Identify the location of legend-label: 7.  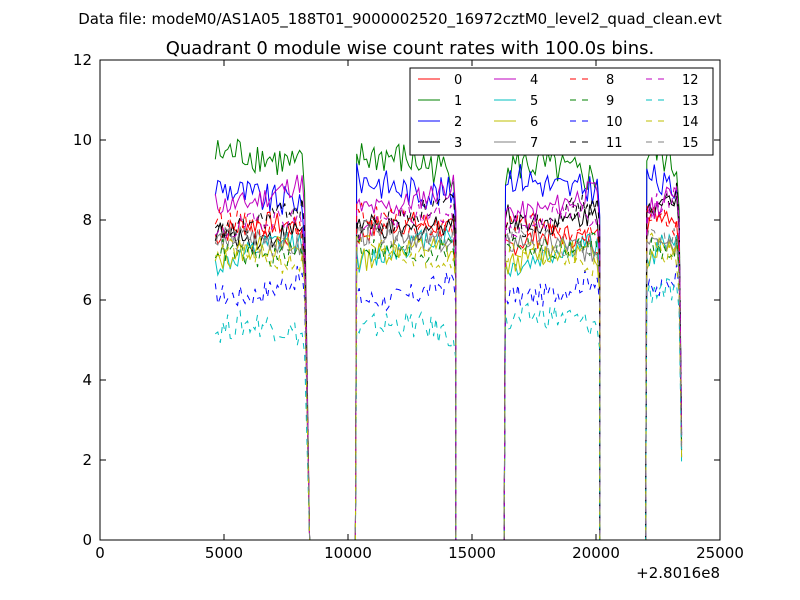
(534, 143).